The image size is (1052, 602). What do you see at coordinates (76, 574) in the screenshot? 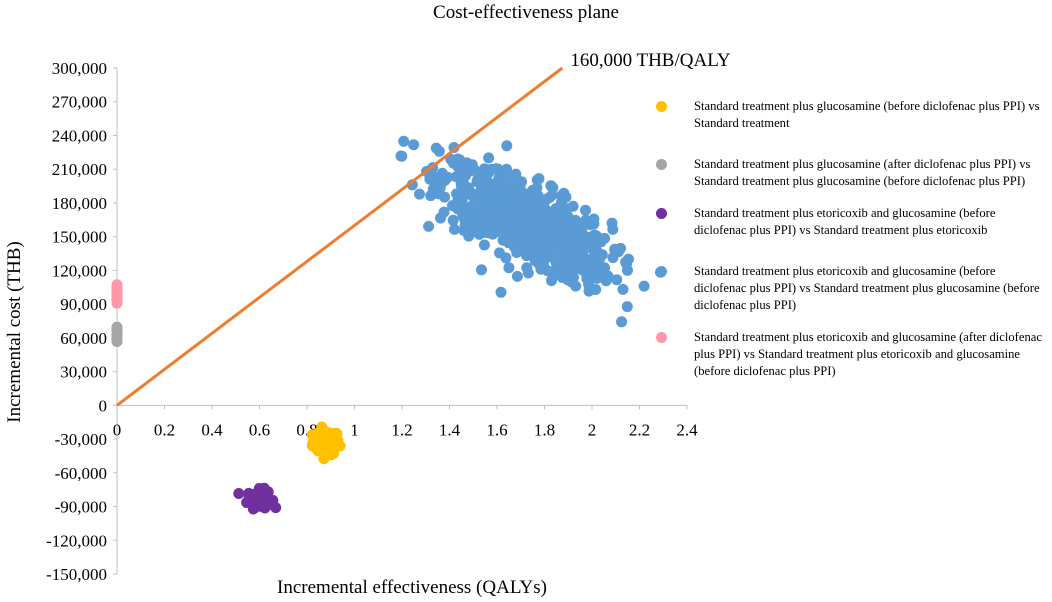
I see `y-tick-label: -150,000` at bounding box center [76, 574].